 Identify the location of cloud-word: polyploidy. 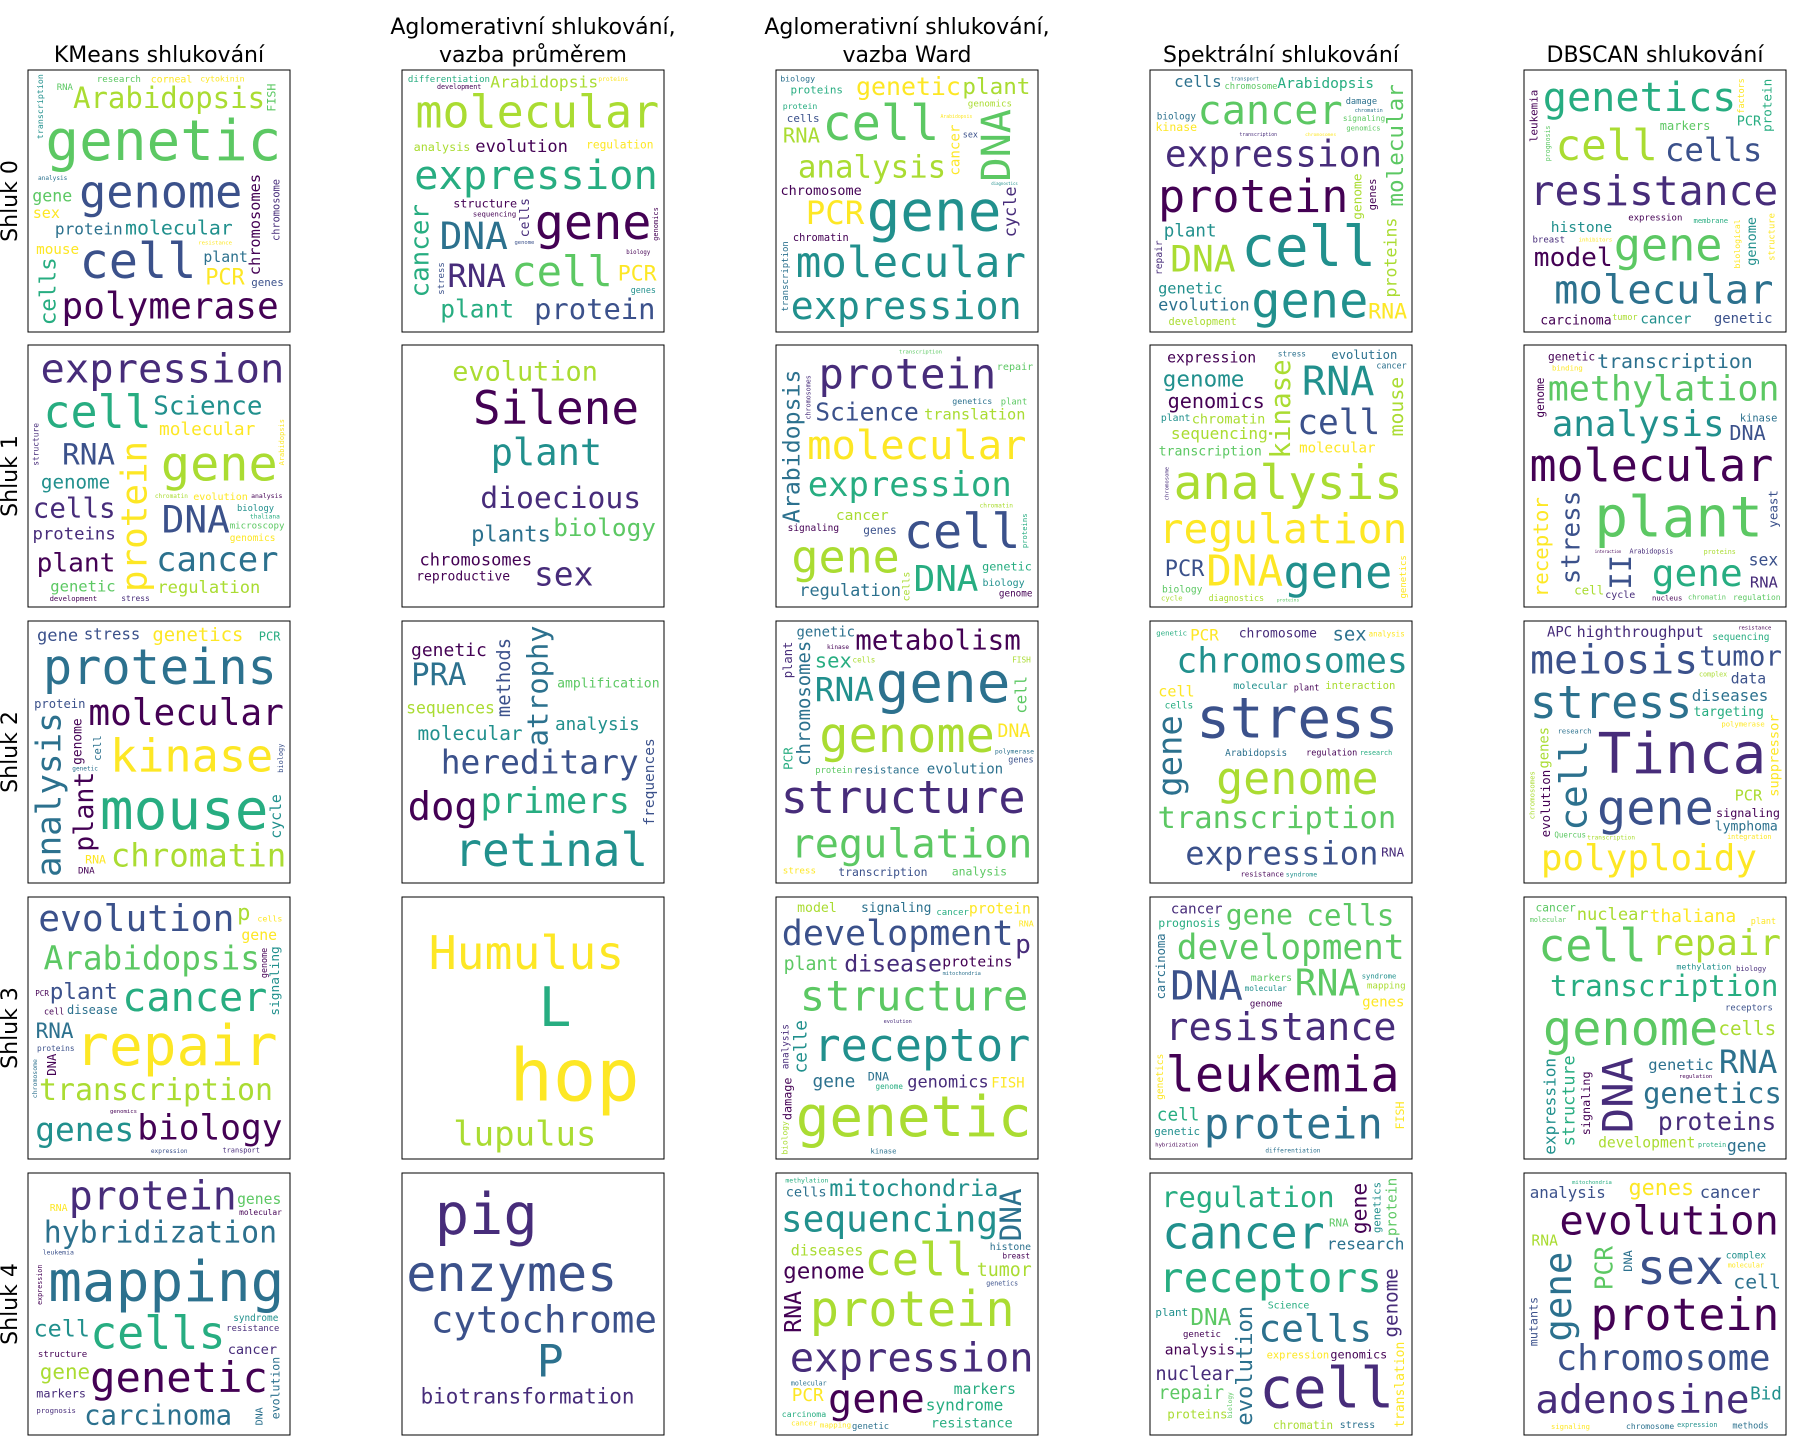
(1649, 858).